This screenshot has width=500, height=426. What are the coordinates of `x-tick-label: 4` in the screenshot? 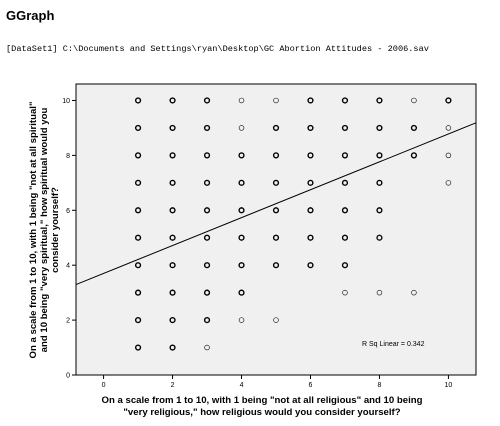 It's located at (242, 385).